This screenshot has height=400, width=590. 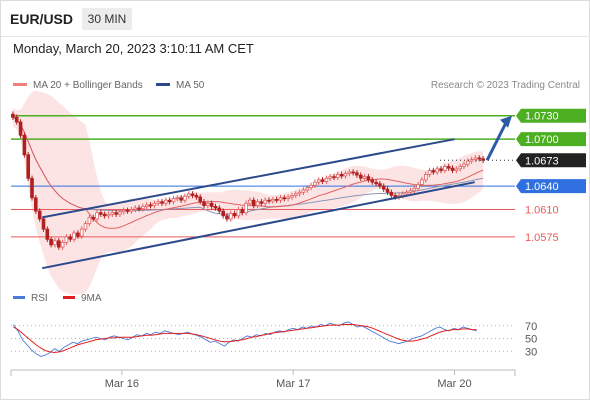 What do you see at coordinates (42, 19) in the screenshot?
I see `symbol-title: EUR/USD` at bounding box center [42, 19].